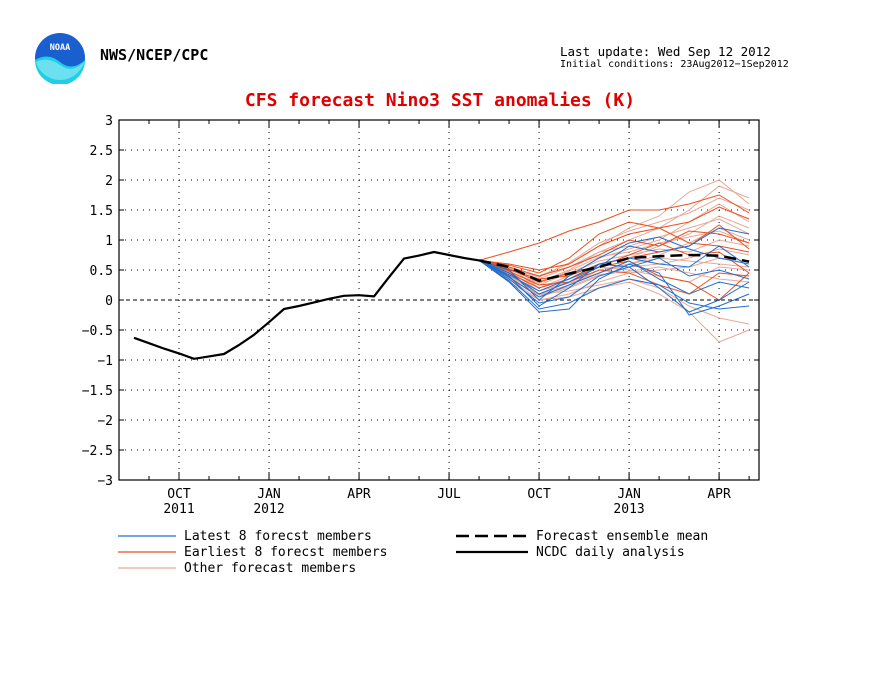 This screenshot has width=880, height=680. I want to click on analysis-series, so click(306, 305).